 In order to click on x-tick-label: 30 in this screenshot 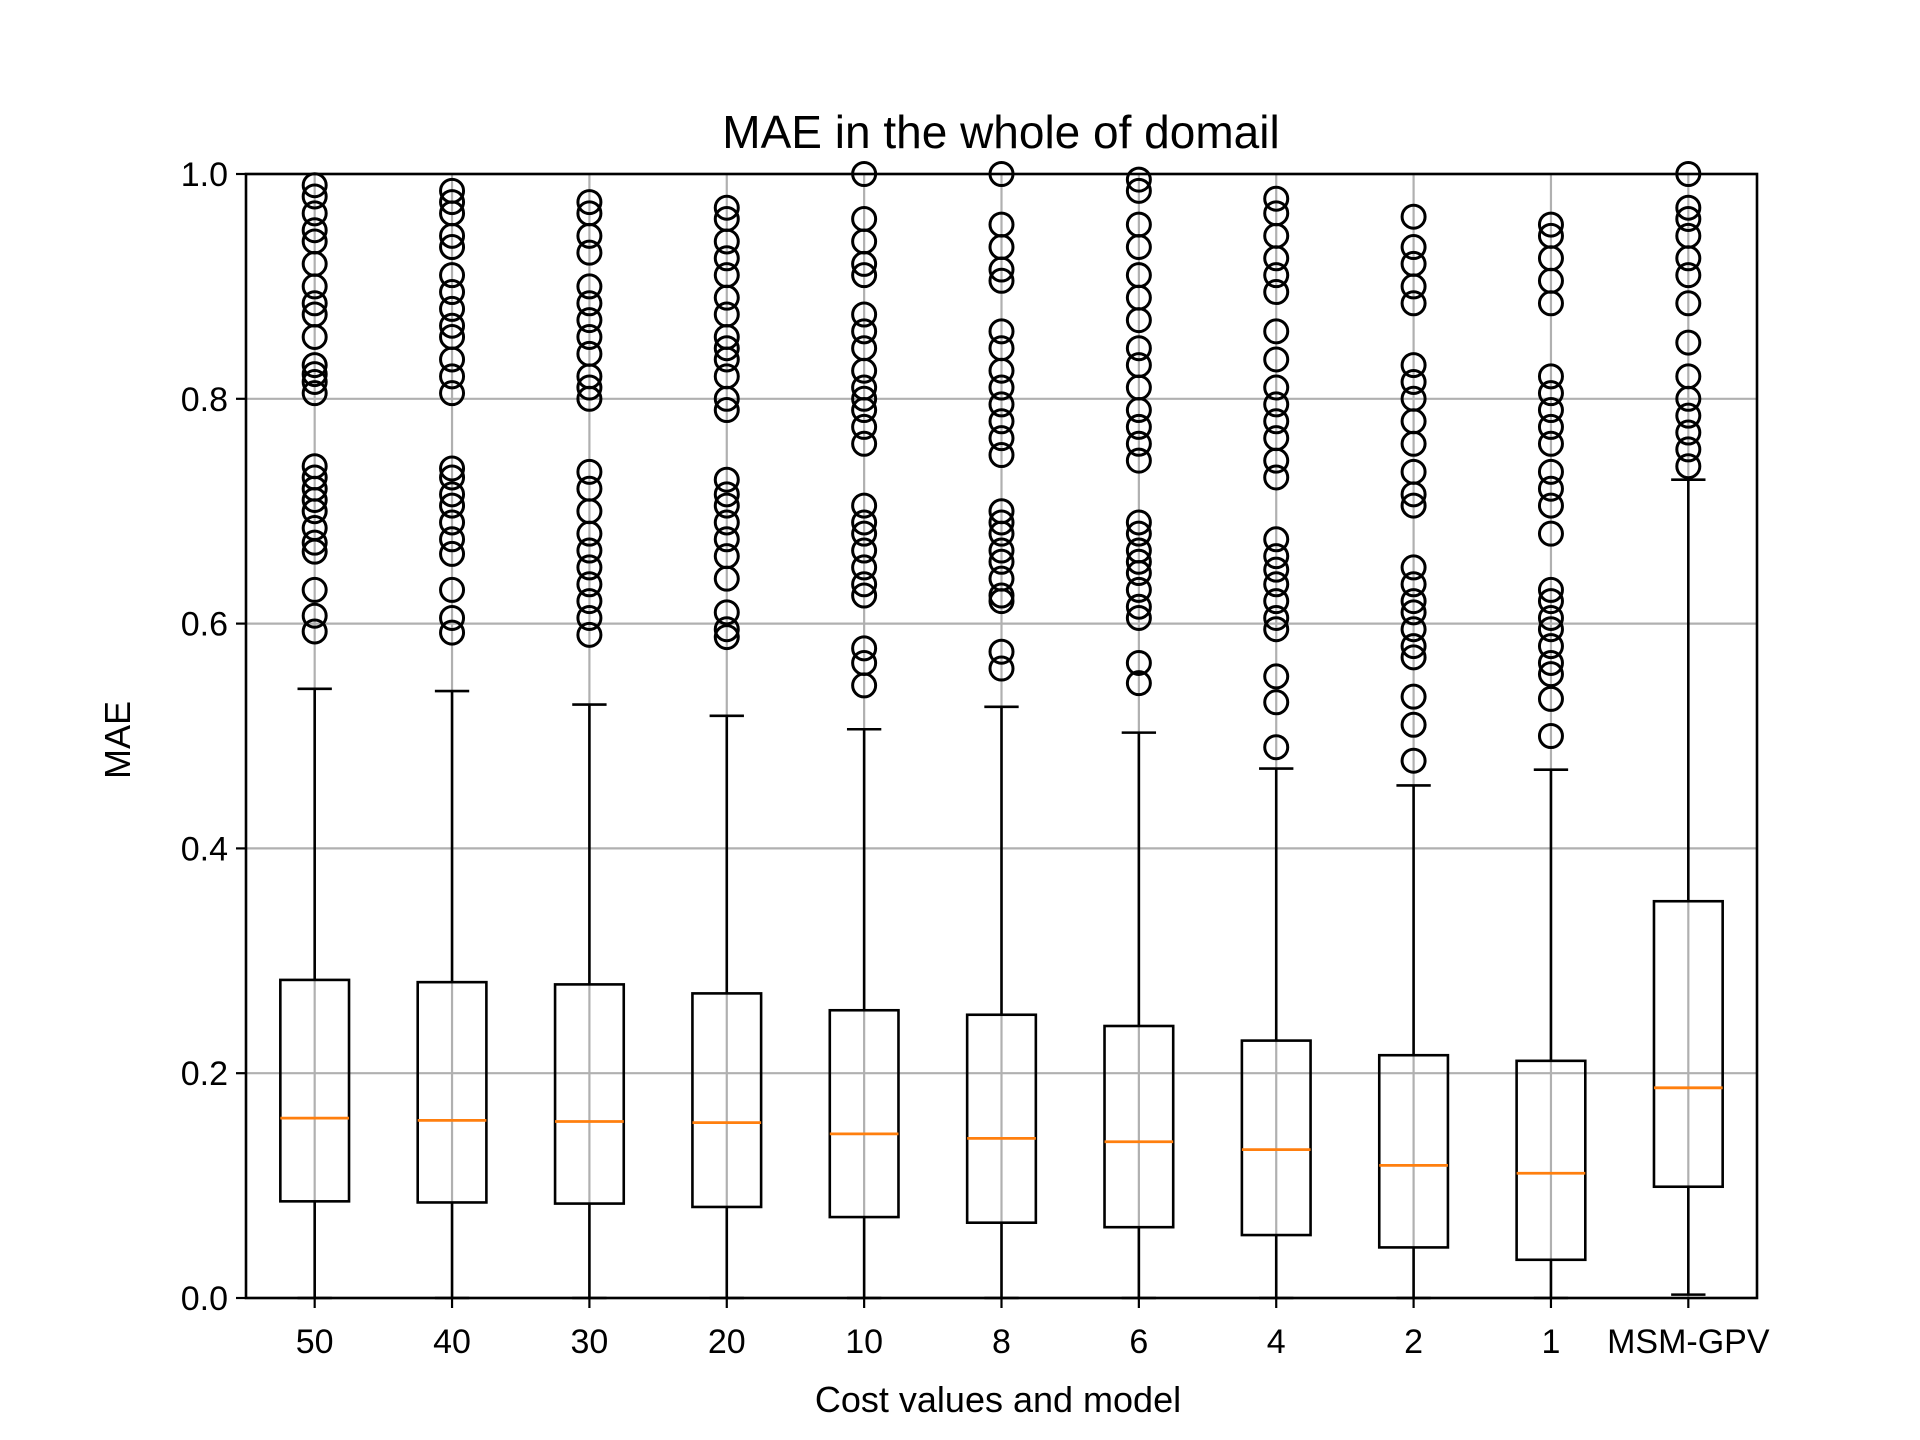, I will do `click(589, 1342)`.